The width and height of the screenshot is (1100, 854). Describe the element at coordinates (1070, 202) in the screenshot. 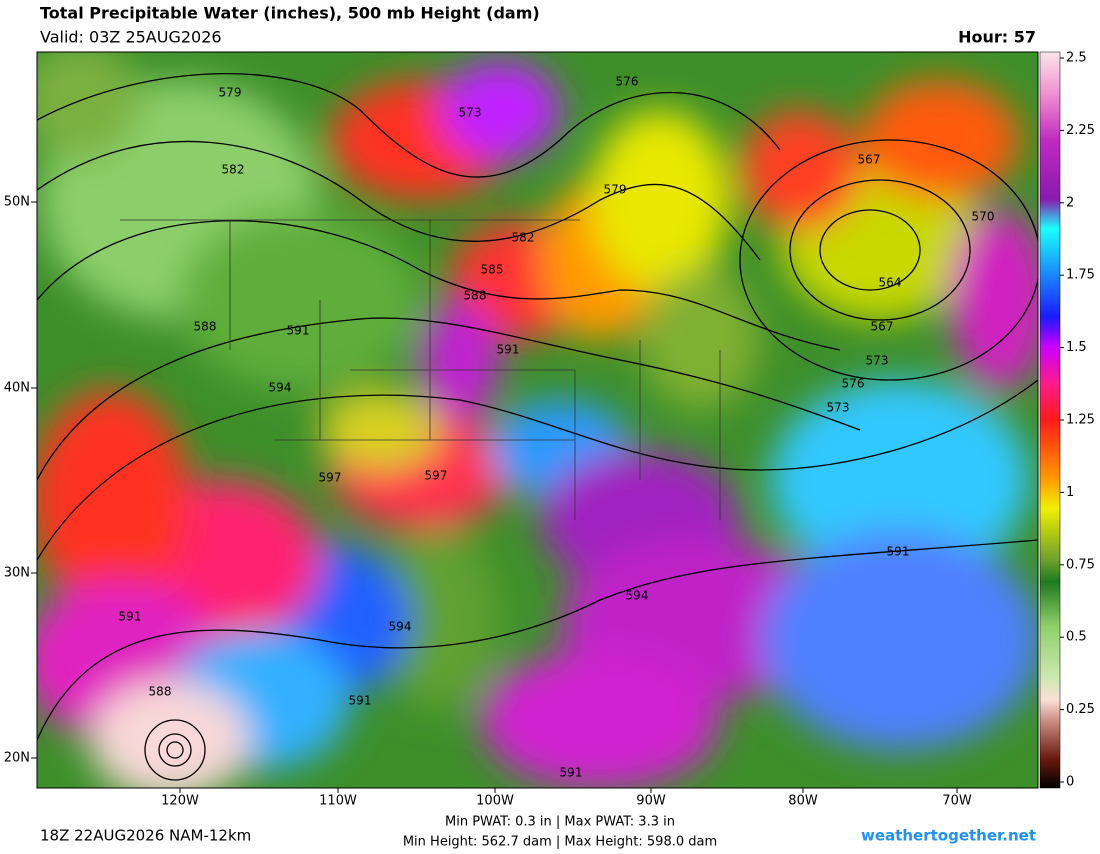

I see `colorbar-label: 2` at that location.